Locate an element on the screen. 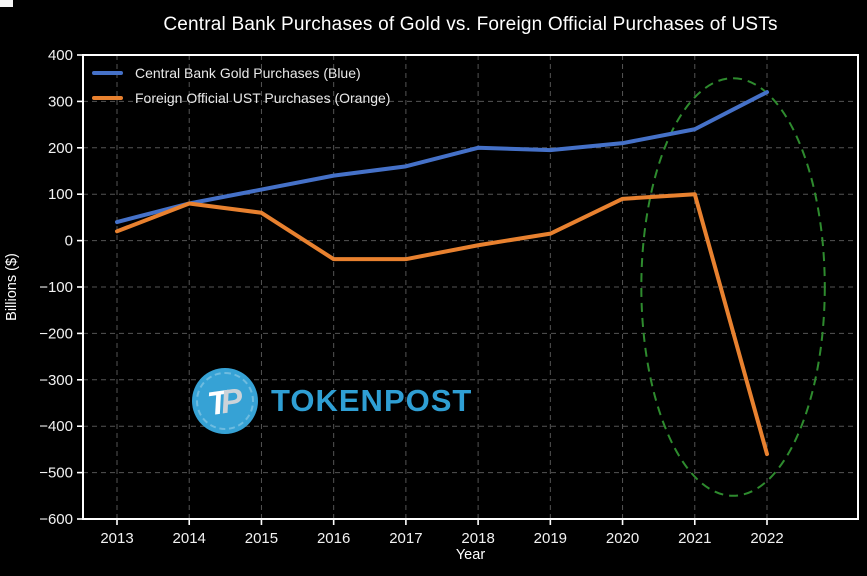 Image resolution: width=867 pixels, height=576 pixels. logo-monogram: T P is located at coordinates (225, 401).